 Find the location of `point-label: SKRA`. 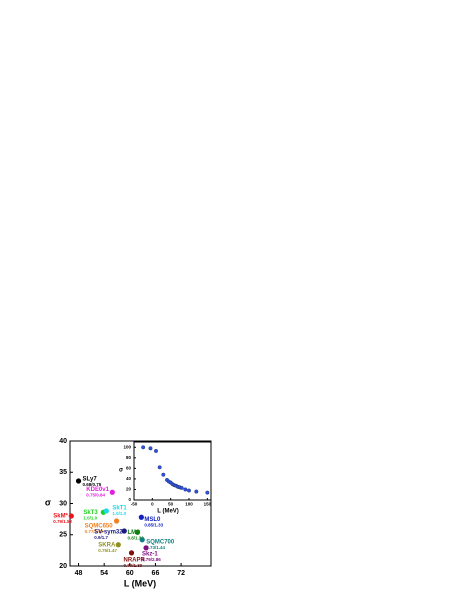

point-label: SKRA is located at coordinates (107, 545).